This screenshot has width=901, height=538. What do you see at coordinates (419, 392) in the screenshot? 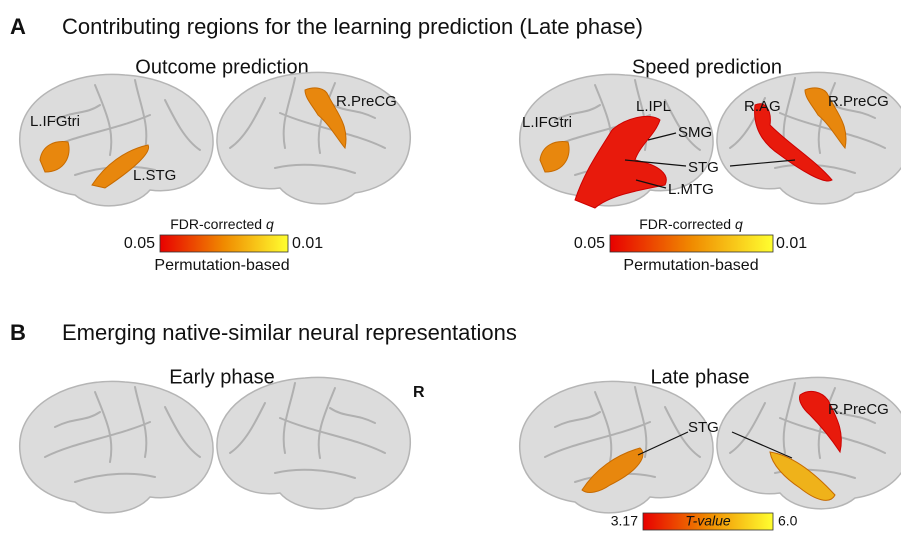
I see `hemisphere-label: R` at bounding box center [419, 392].